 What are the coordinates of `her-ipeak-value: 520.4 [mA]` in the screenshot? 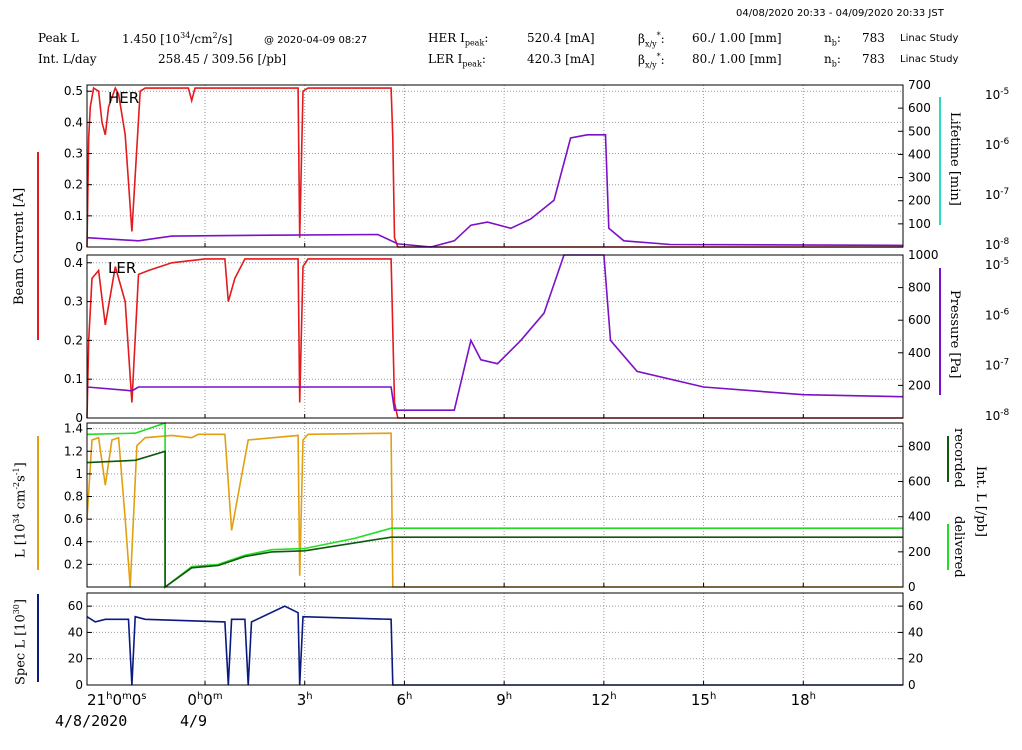 It's located at (561, 38).